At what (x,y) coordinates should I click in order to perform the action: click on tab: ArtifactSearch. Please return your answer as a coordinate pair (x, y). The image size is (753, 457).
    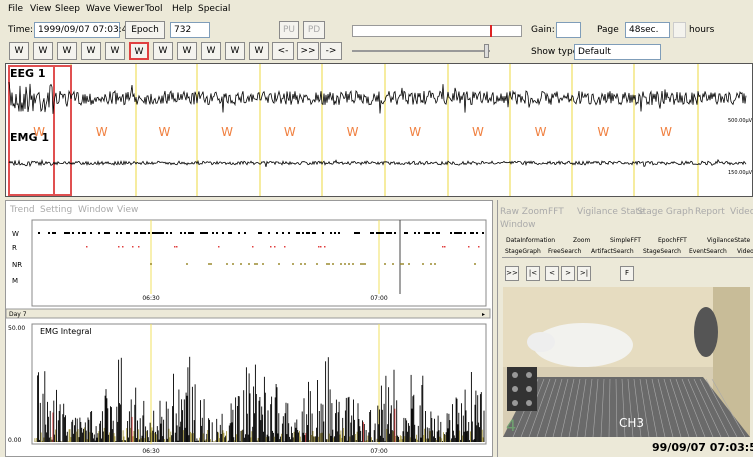
    Looking at the image, I should click on (612, 251).